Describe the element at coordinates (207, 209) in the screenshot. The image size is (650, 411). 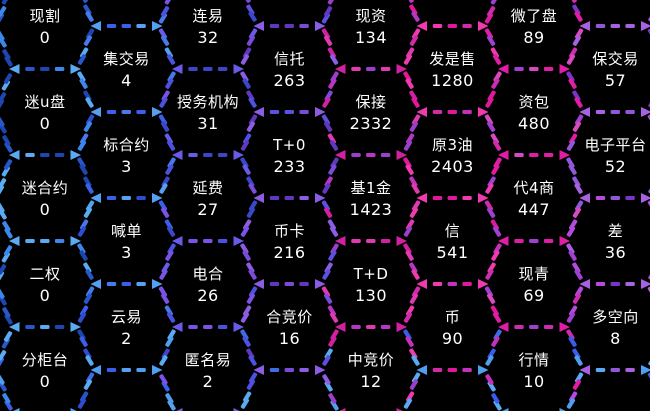
I see `hex-value: 27` at that location.